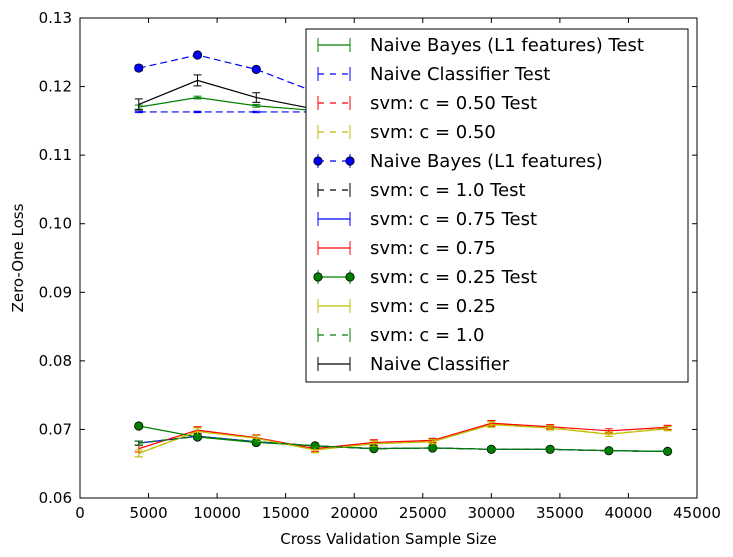 The width and height of the screenshot is (733, 557). Describe the element at coordinates (427, 335) in the screenshot. I see `legend-label: svm: c = 1.0` at that location.